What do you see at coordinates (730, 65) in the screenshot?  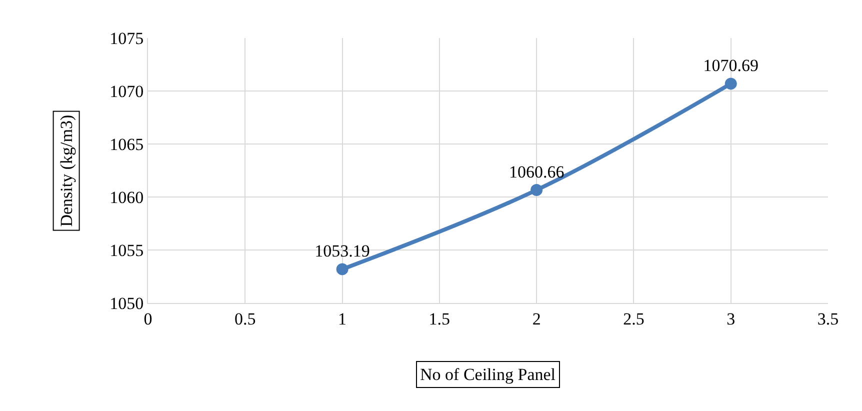 I see `data-label: 1070.69` at bounding box center [730, 65].